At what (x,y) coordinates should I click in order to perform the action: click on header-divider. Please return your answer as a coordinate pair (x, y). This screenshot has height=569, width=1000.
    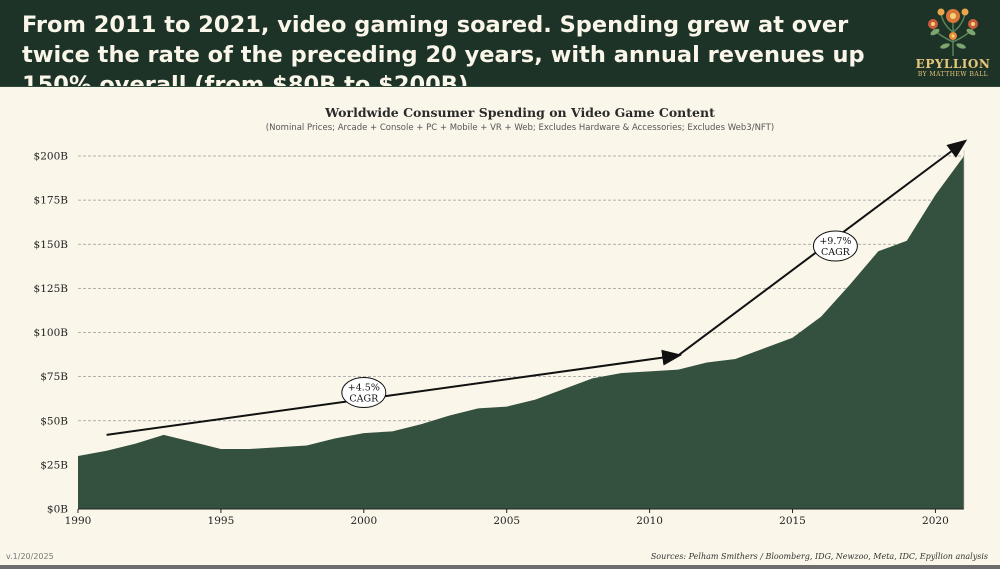
    Looking at the image, I should click on (500, 86).